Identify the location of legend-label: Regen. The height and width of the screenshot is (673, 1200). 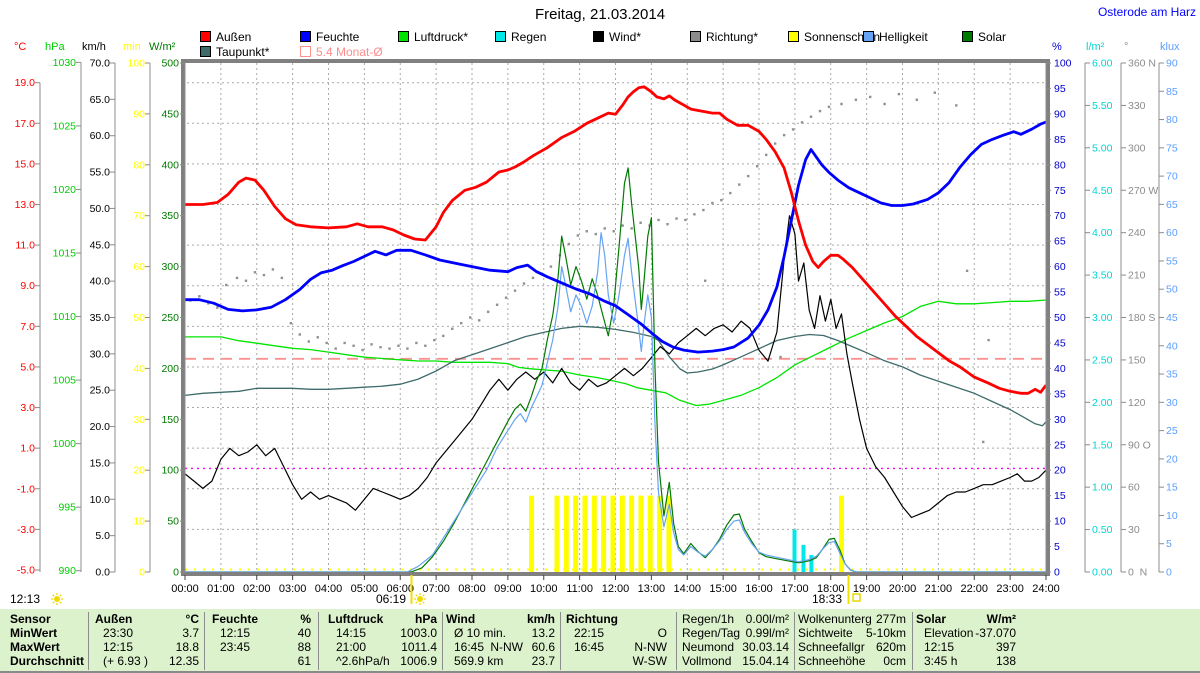
(529, 37).